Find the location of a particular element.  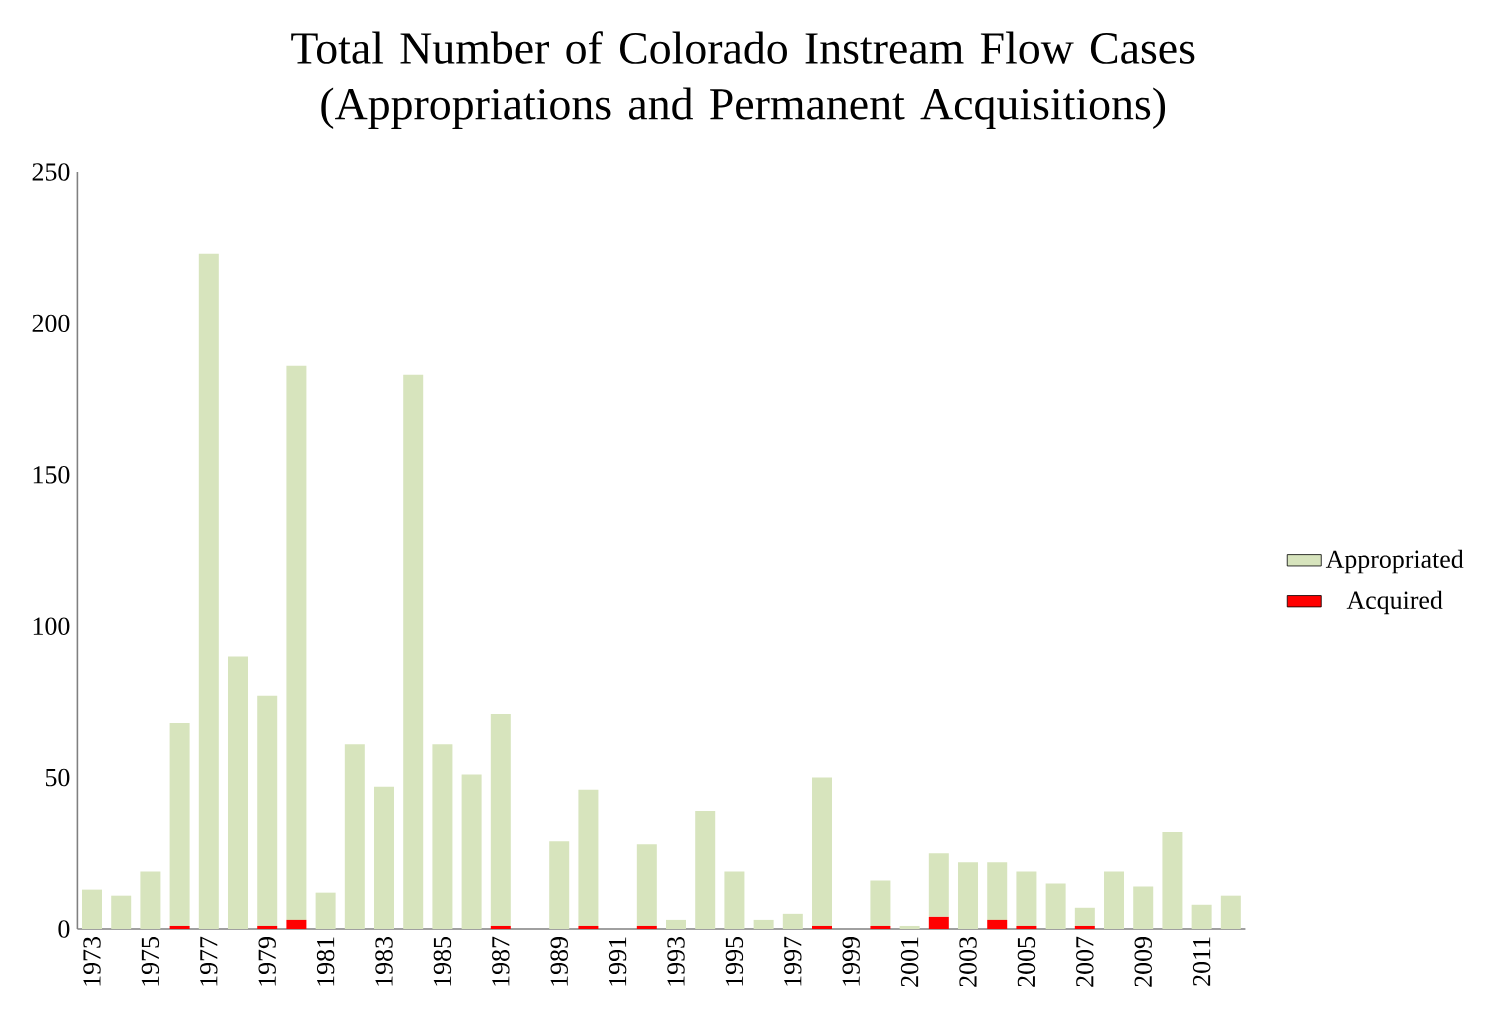

x-tick-label: 1989 is located at coordinates (559, 961).